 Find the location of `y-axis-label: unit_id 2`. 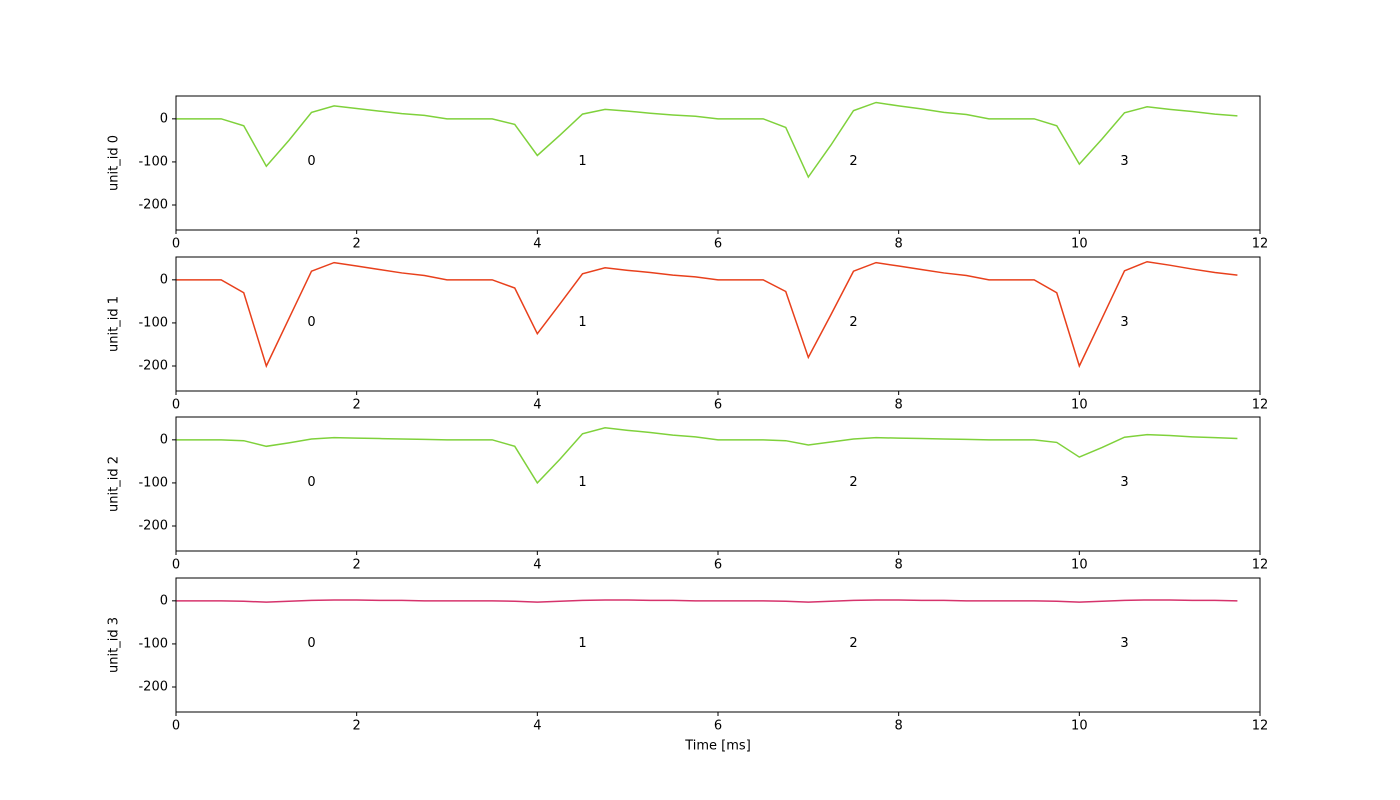

y-axis-label: unit_id 2 is located at coordinates (114, 484).